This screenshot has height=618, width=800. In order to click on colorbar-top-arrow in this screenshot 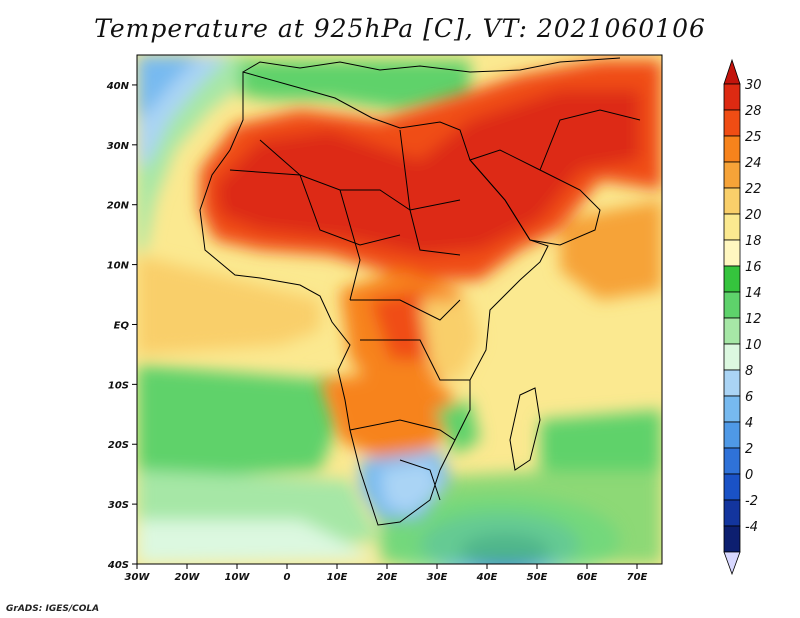, I will do `click(732, 71)`.